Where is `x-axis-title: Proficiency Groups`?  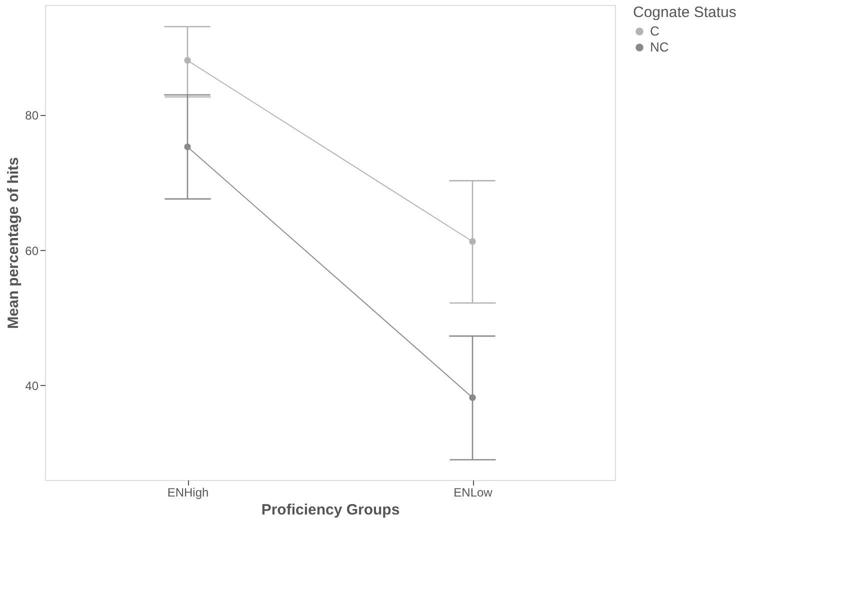 x-axis-title: Proficiency Groups is located at coordinates (330, 510).